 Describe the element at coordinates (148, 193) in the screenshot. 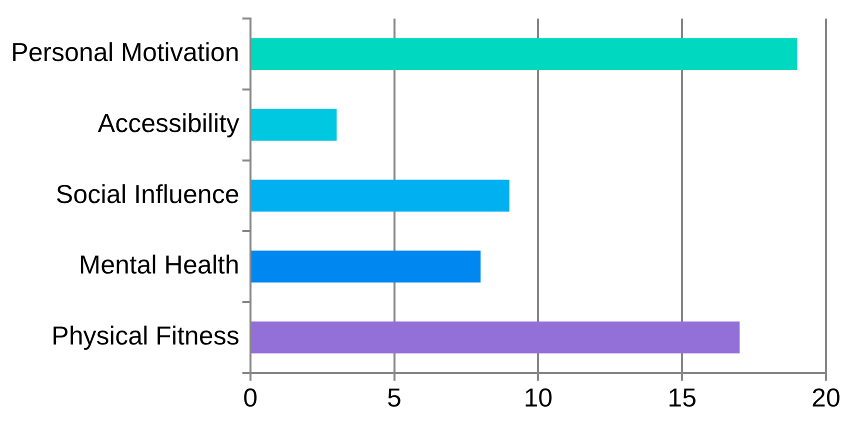

I see `y-tick-label: Social Influence` at that location.